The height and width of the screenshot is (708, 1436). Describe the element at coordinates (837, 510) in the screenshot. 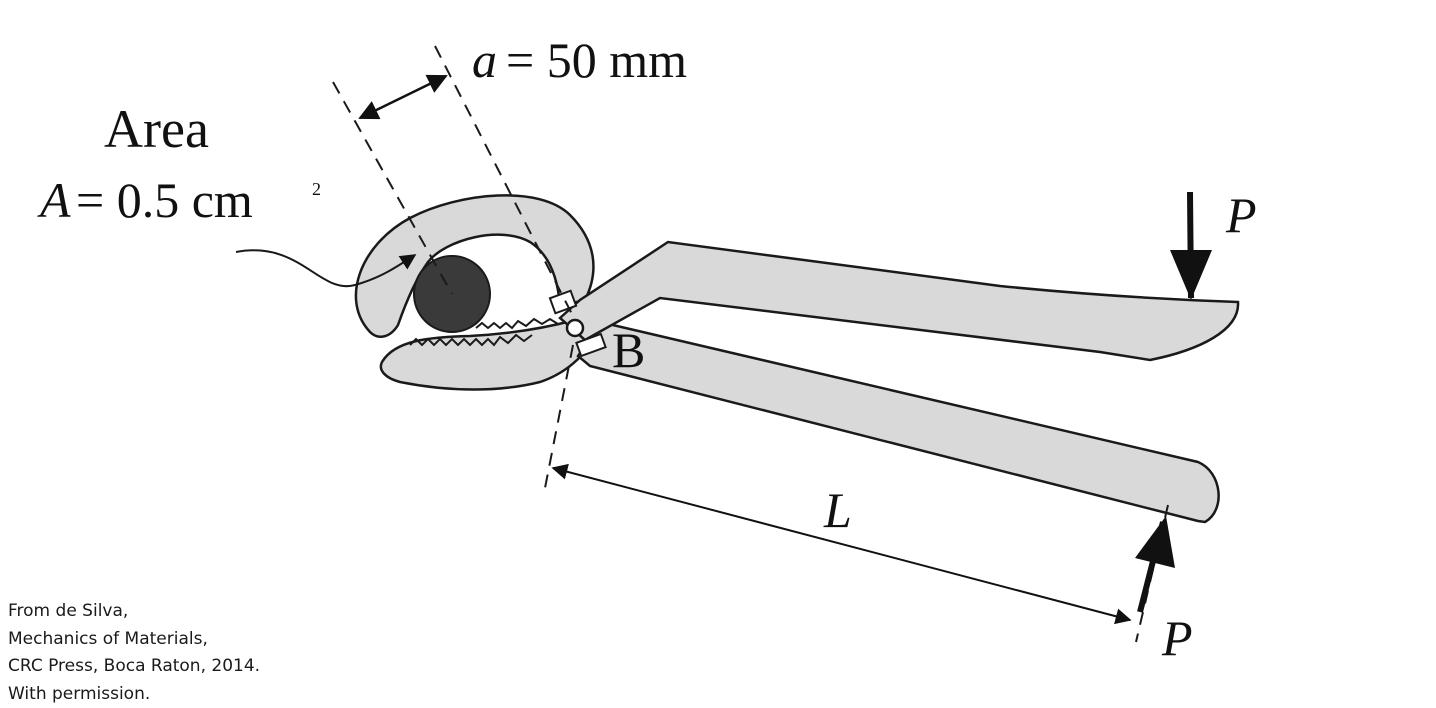

I see `length-label: L` at that location.